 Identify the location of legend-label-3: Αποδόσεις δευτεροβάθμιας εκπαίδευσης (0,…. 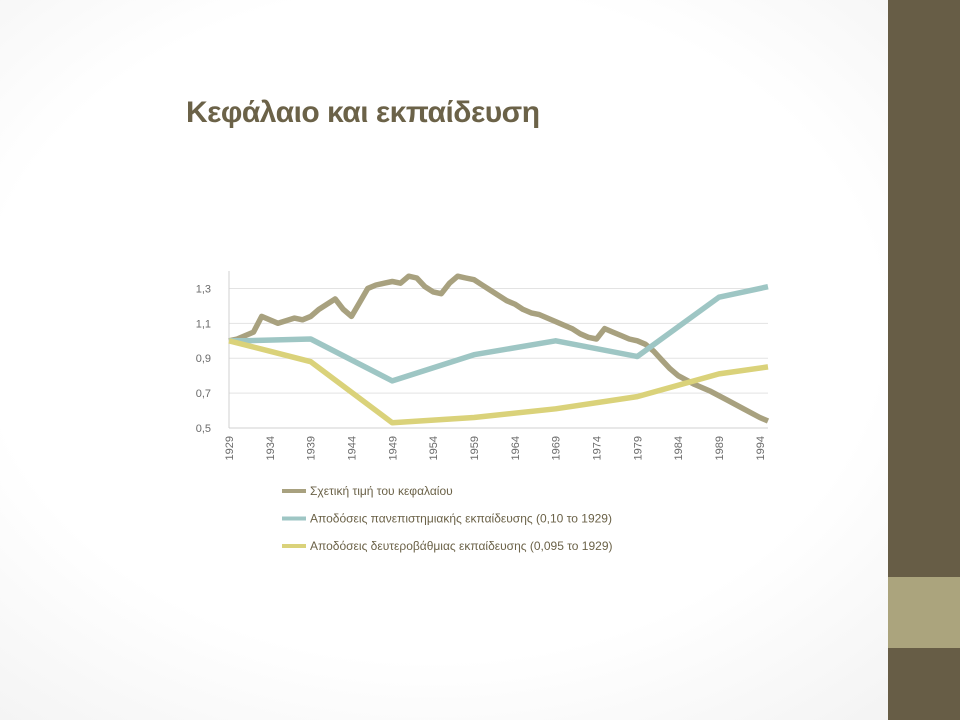
(461, 546).